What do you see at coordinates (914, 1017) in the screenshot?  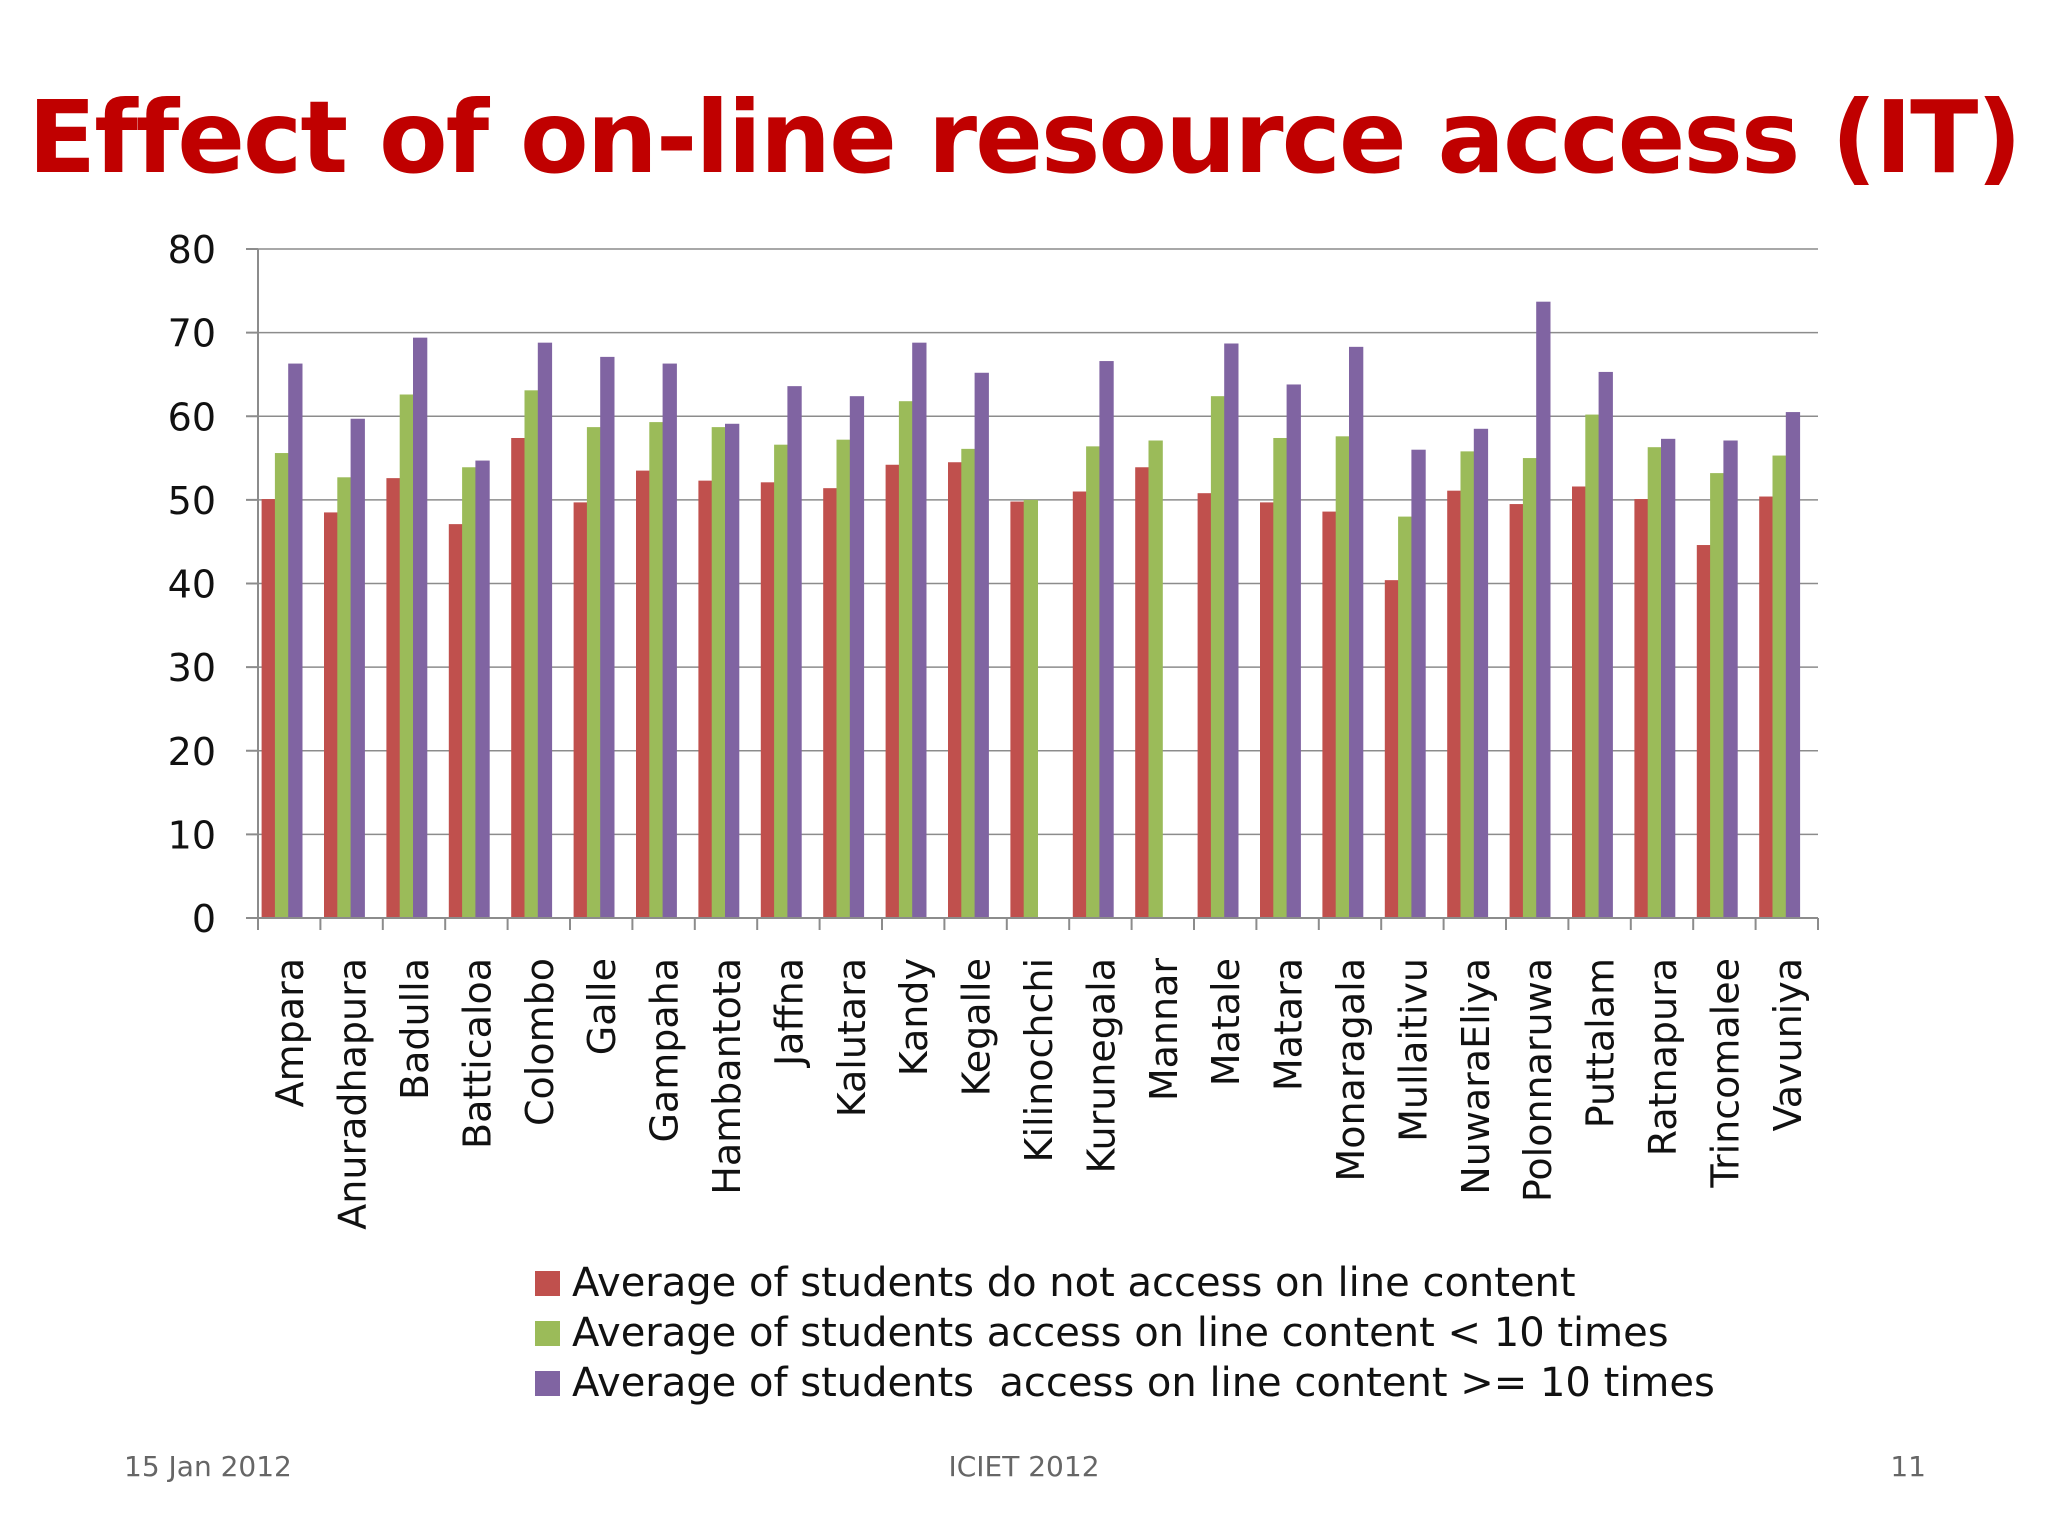 I see `x-tick-label: Kandy` at bounding box center [914, 1017].